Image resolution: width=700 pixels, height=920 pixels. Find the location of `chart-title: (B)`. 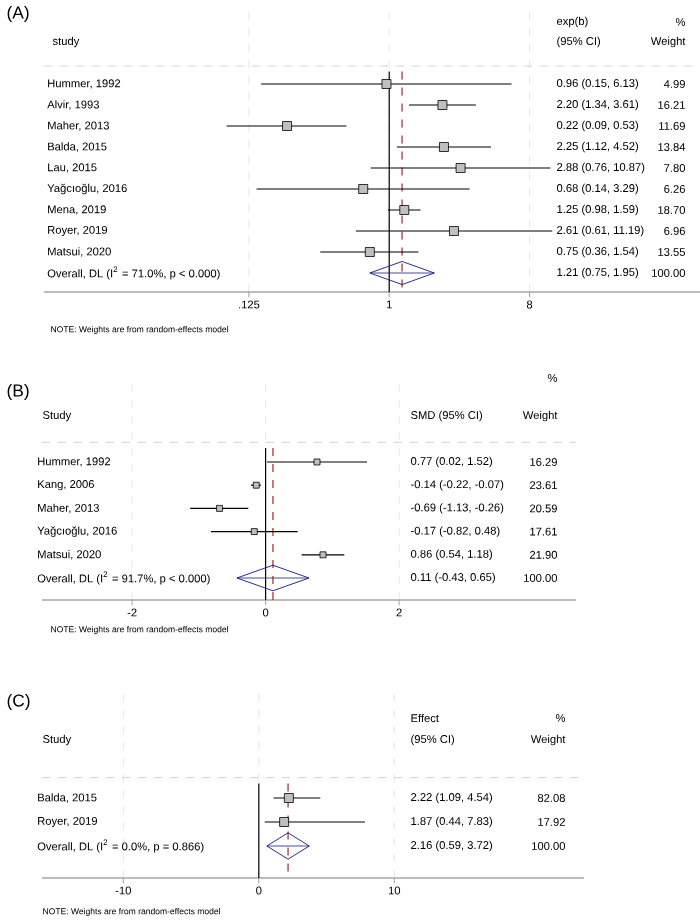

chart-title: (B) is located at coordinates (18, 392).